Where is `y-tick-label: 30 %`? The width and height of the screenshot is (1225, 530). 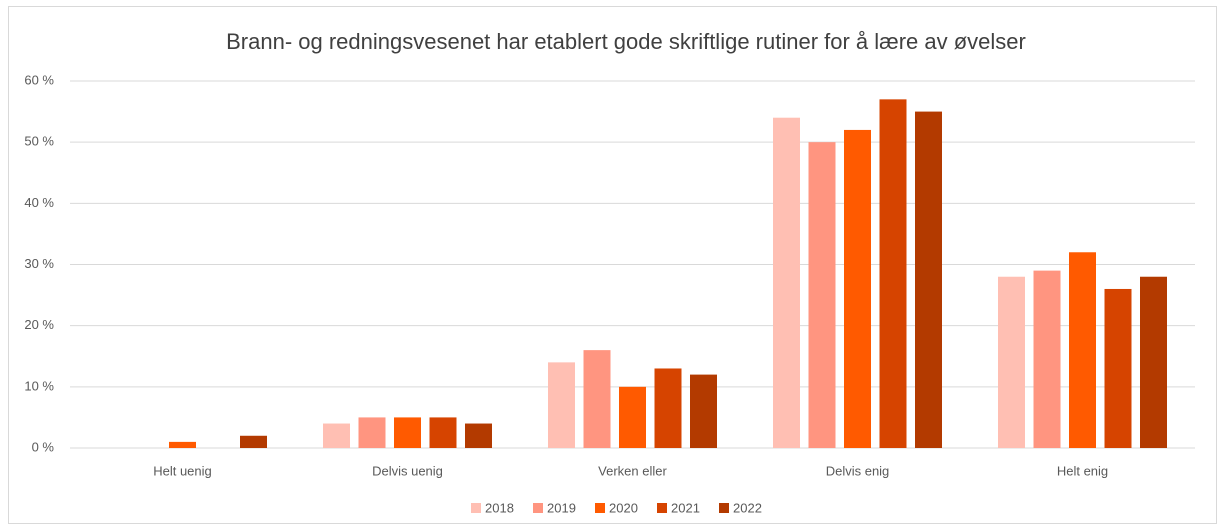 y-tick-label: 30 % is located at coordinates (39, 263).